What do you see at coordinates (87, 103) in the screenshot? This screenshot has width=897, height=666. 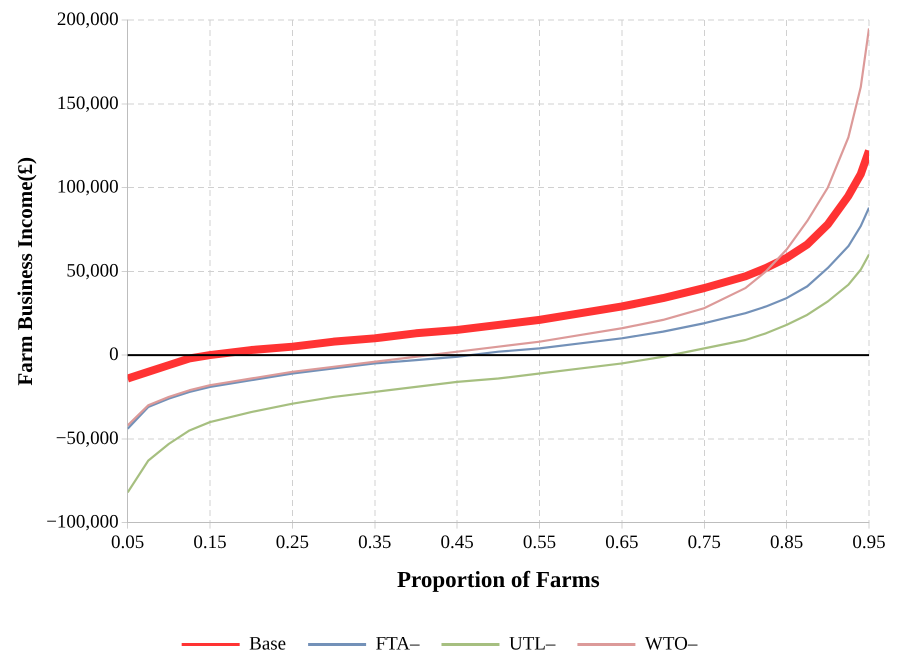 I see `y-tick-label: 150,000` at bounding box center [87, 103].